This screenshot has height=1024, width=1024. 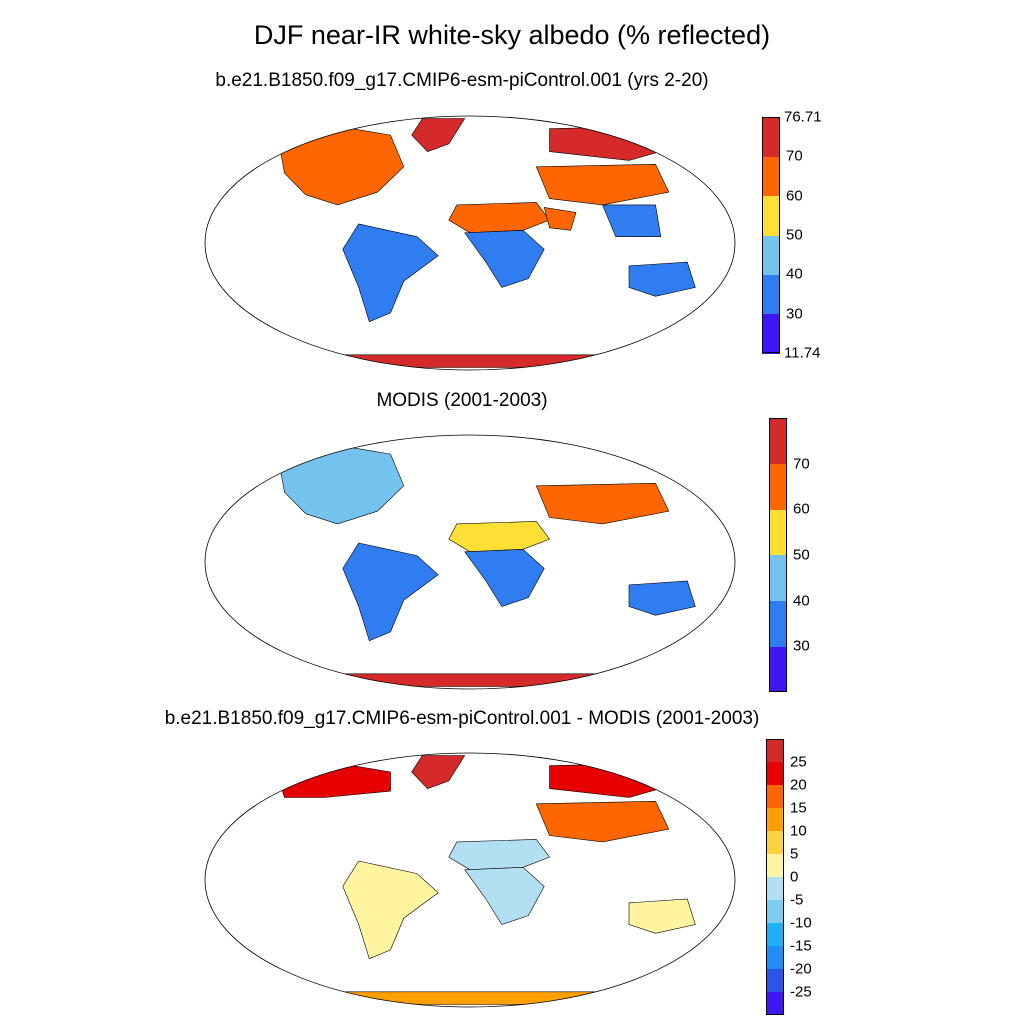 What do you see at coordinates (341, 484) in the screenshot?
I see `region-canada` at bounding box center [341, 484].